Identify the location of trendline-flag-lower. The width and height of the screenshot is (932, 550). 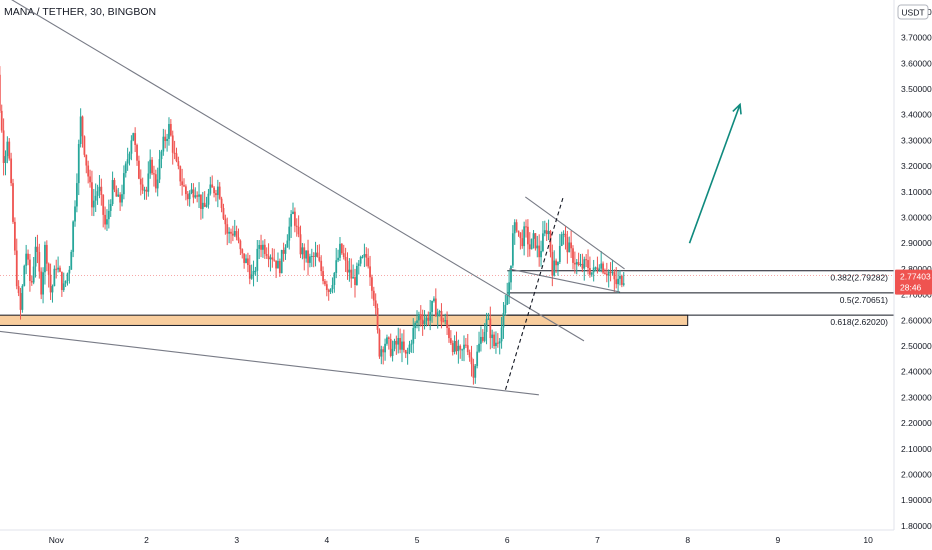
(564, 280).